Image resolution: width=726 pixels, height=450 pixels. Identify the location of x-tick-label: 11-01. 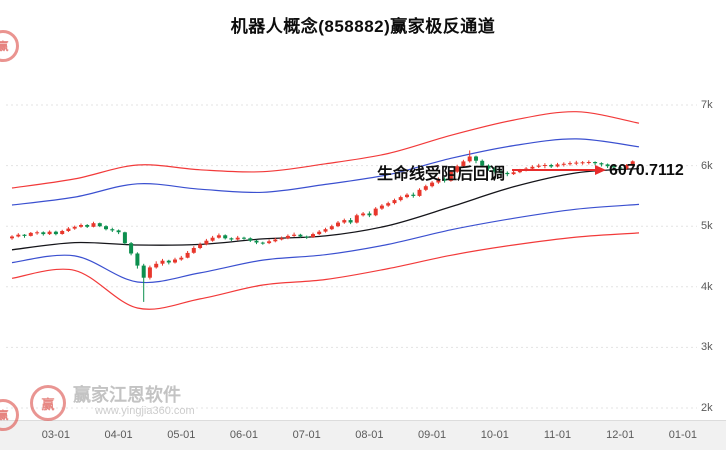
(557, 435).